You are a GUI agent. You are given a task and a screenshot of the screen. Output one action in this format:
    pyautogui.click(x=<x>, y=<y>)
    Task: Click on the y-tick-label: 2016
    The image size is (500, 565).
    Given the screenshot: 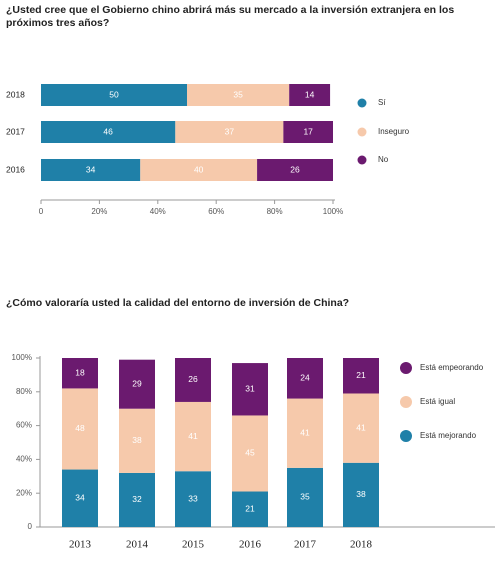 What is the action you would take?
    pyautogui.click(x=15, y=169)
    